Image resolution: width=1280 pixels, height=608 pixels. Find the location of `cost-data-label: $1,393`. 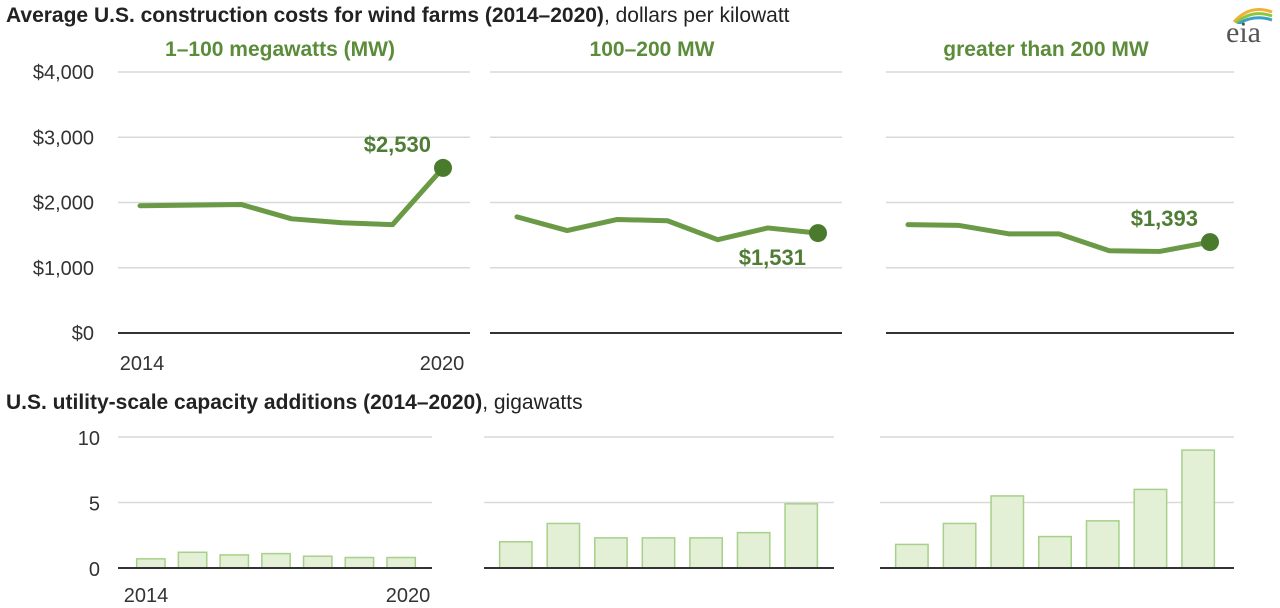

cost-data-label: $1,393 is located at coordinates (1164, 218).